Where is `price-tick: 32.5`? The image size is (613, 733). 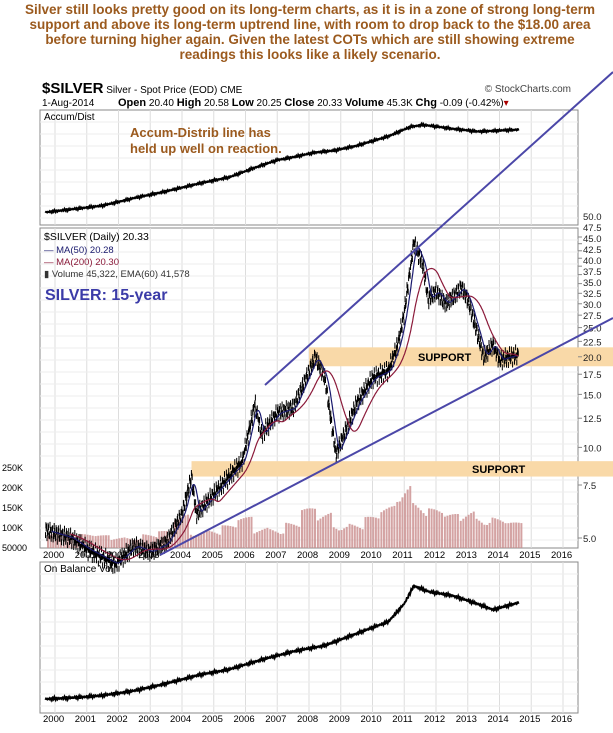 price-tick: 32.5 is located at coordinates (592, 294).